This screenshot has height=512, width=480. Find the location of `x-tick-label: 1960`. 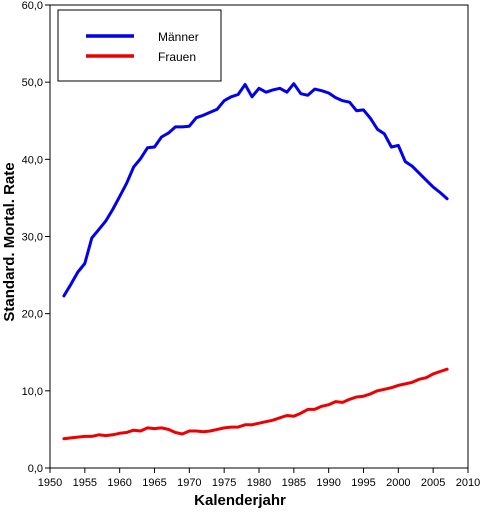

x-tick-label: 1960 is located at coordinates (119, 483).